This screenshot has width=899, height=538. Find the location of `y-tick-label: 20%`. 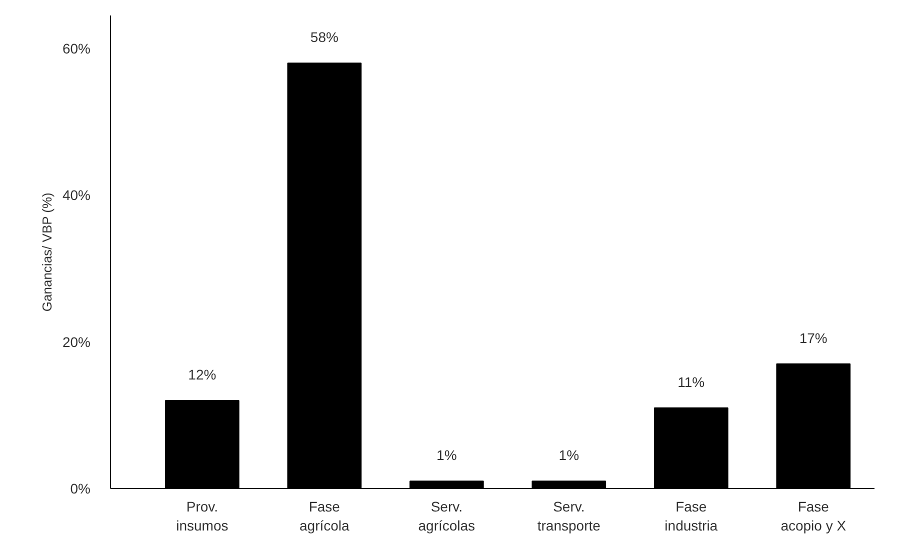

y-tick-label: 20% is located at coordinates (76, 342).